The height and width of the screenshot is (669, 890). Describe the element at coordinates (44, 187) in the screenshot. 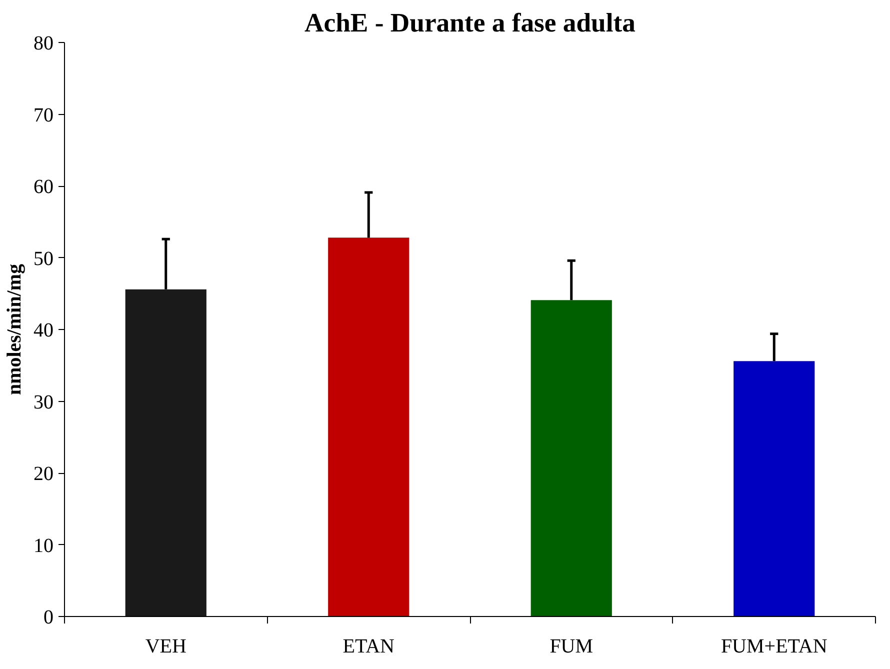

I see `y-tick-label: 60` at that location.